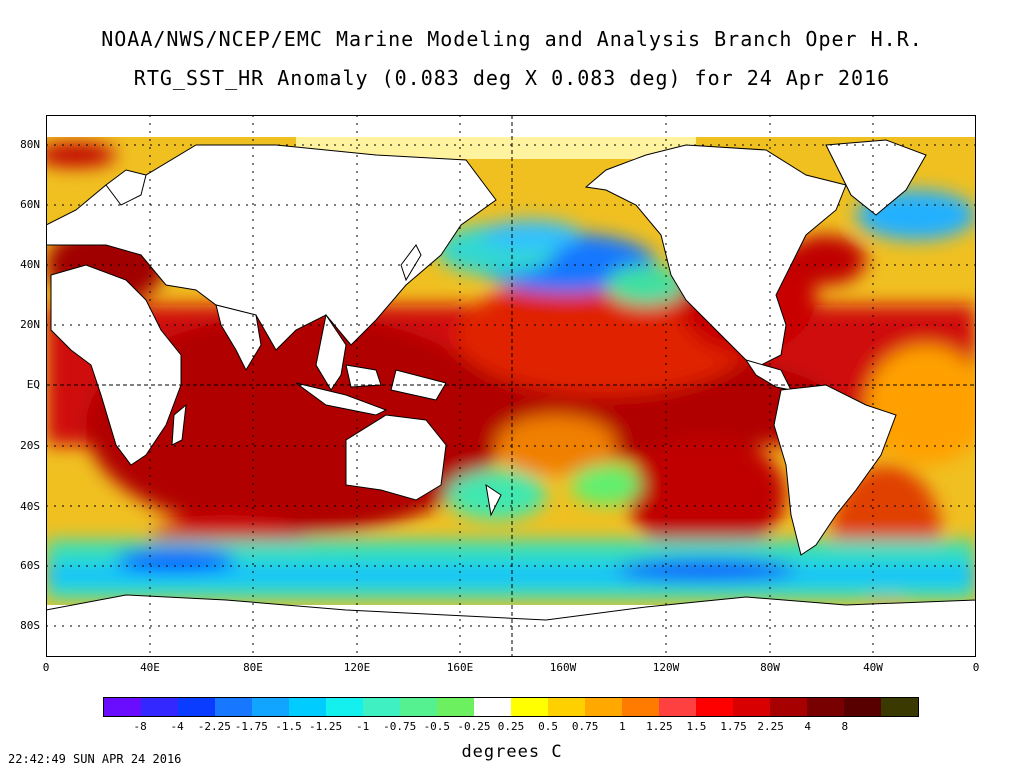 This screenshot has height=768, width=1024. What do you see at coordinates (733, 726) in the screenshot?
I see `colorbar-tick-label: 1.75` at bounding box center [733, 726].